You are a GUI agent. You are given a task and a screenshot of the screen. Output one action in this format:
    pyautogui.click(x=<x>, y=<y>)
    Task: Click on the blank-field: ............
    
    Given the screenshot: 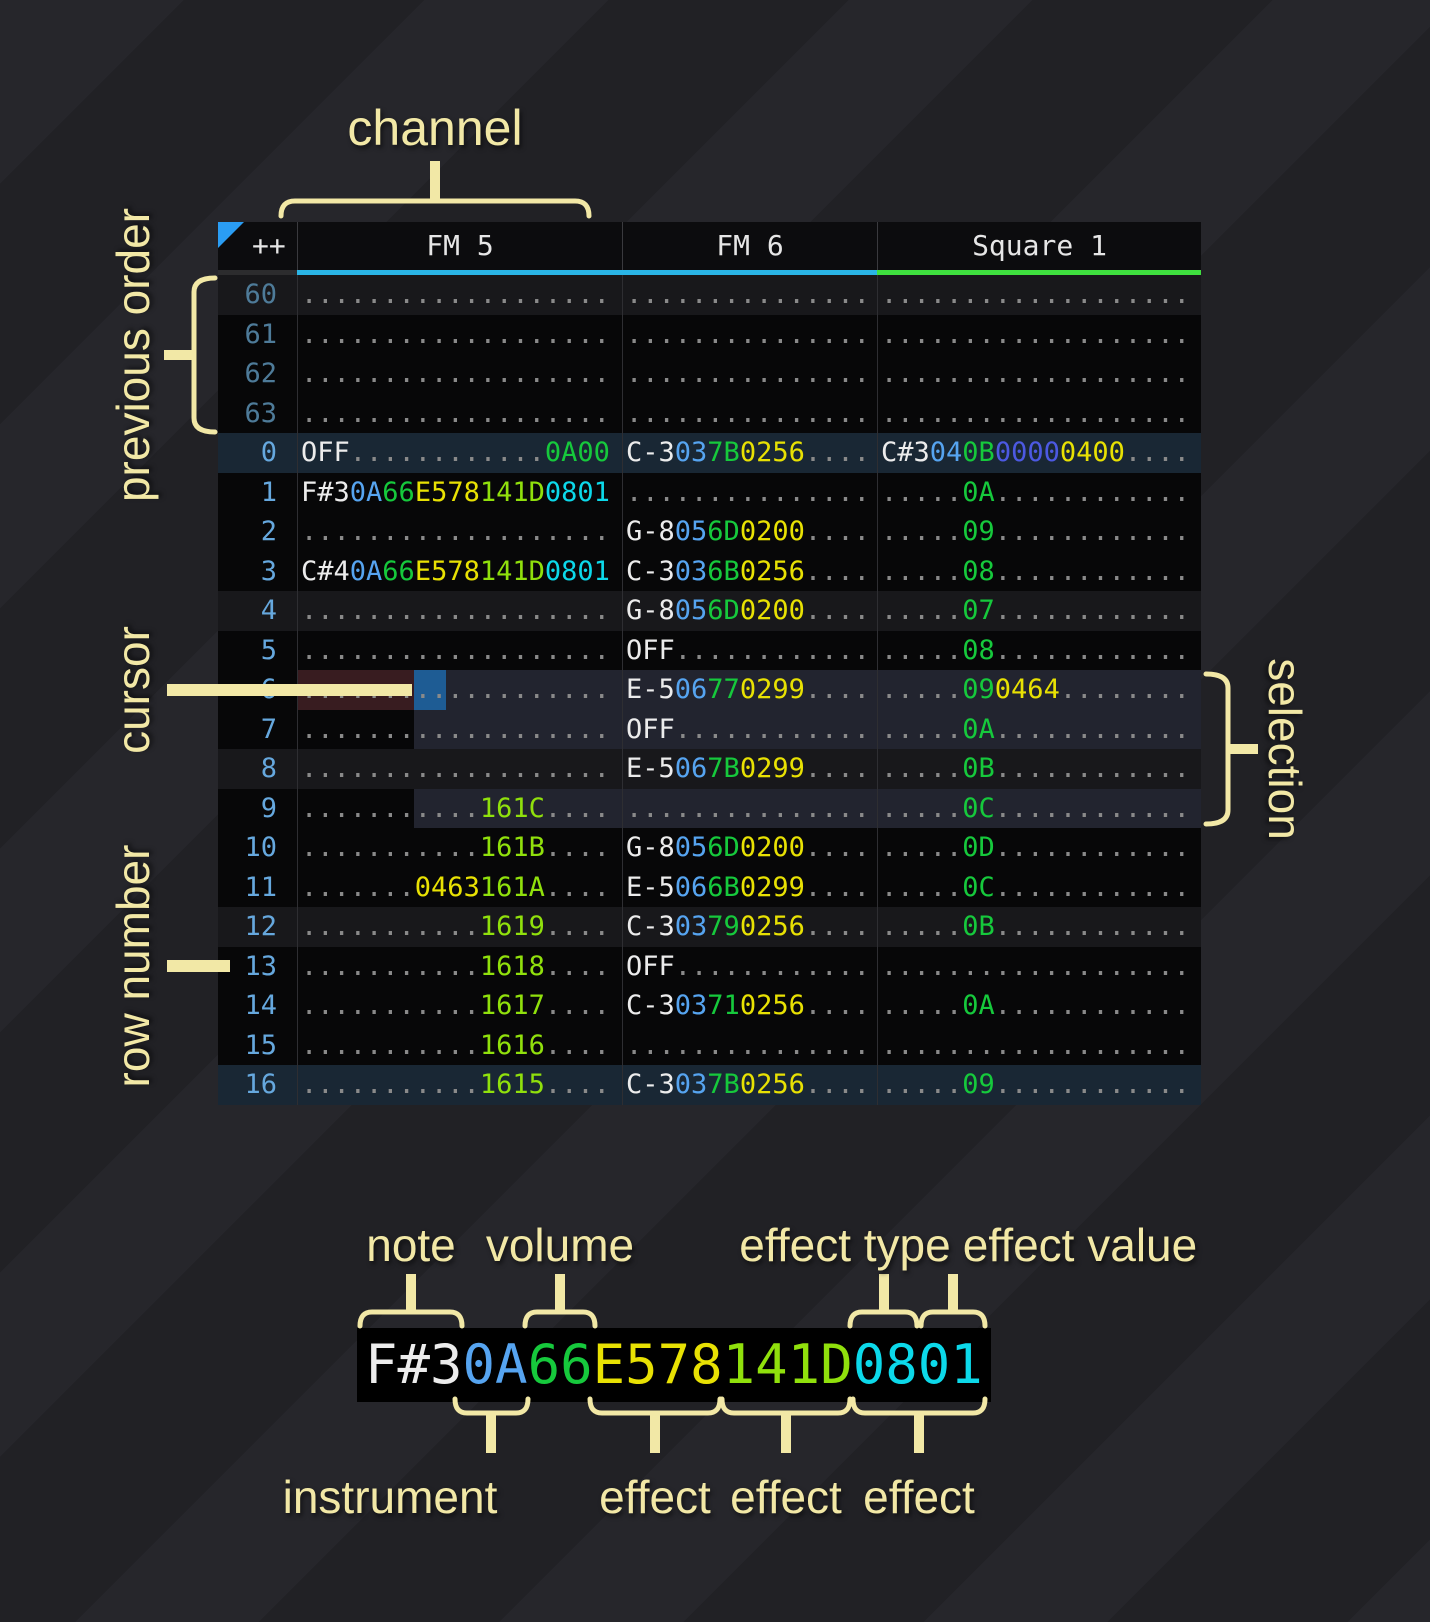 What is the action you would take?
    pyautogui.click(x=1092, y=571)
    